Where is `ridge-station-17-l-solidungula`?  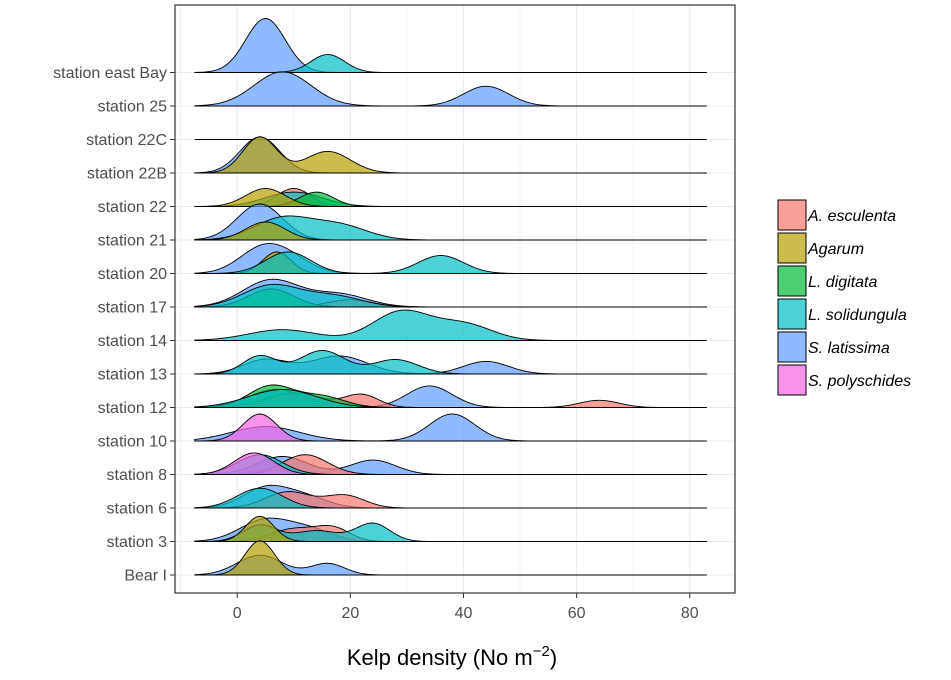 ridge-station-17-l-solidungula is located at coordinates (450, 295).